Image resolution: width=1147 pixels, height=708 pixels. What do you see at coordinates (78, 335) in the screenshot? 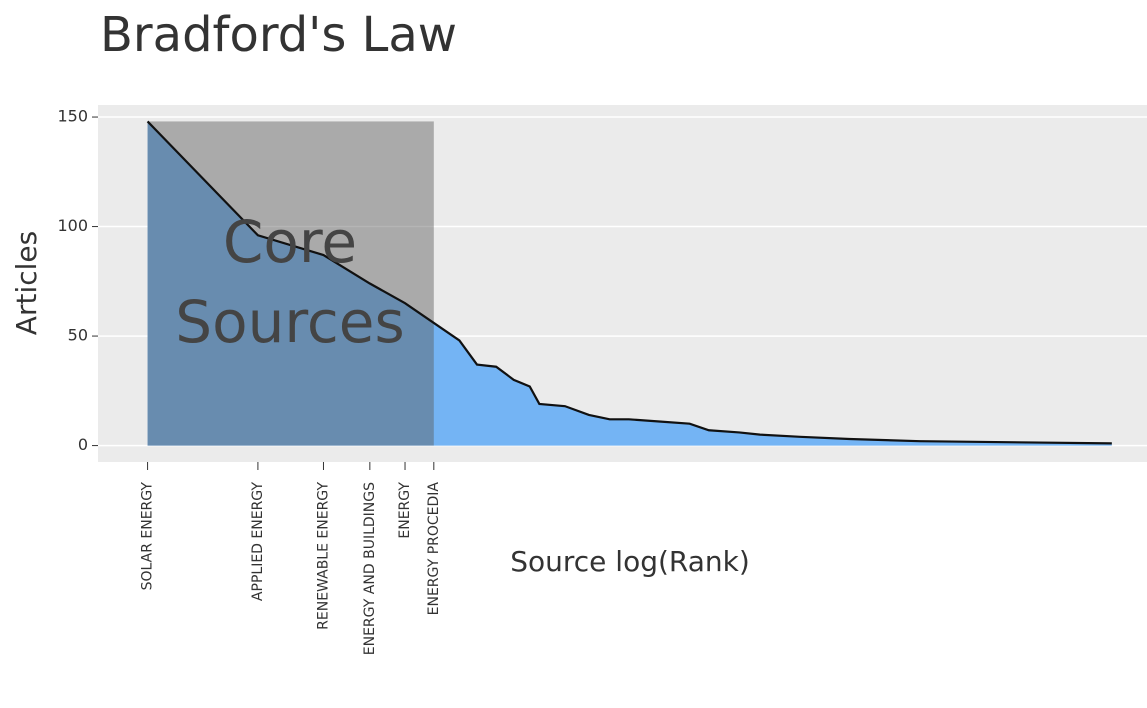
I see `y-tick-label: 50` at bounding box center [78, 335].